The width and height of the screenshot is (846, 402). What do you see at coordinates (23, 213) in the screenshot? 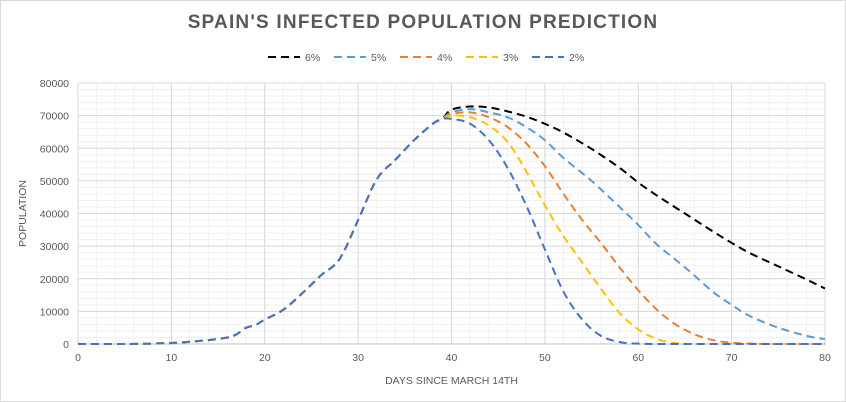
I see `y-axis-label: POPULATION` at bounding box center [23, 213].